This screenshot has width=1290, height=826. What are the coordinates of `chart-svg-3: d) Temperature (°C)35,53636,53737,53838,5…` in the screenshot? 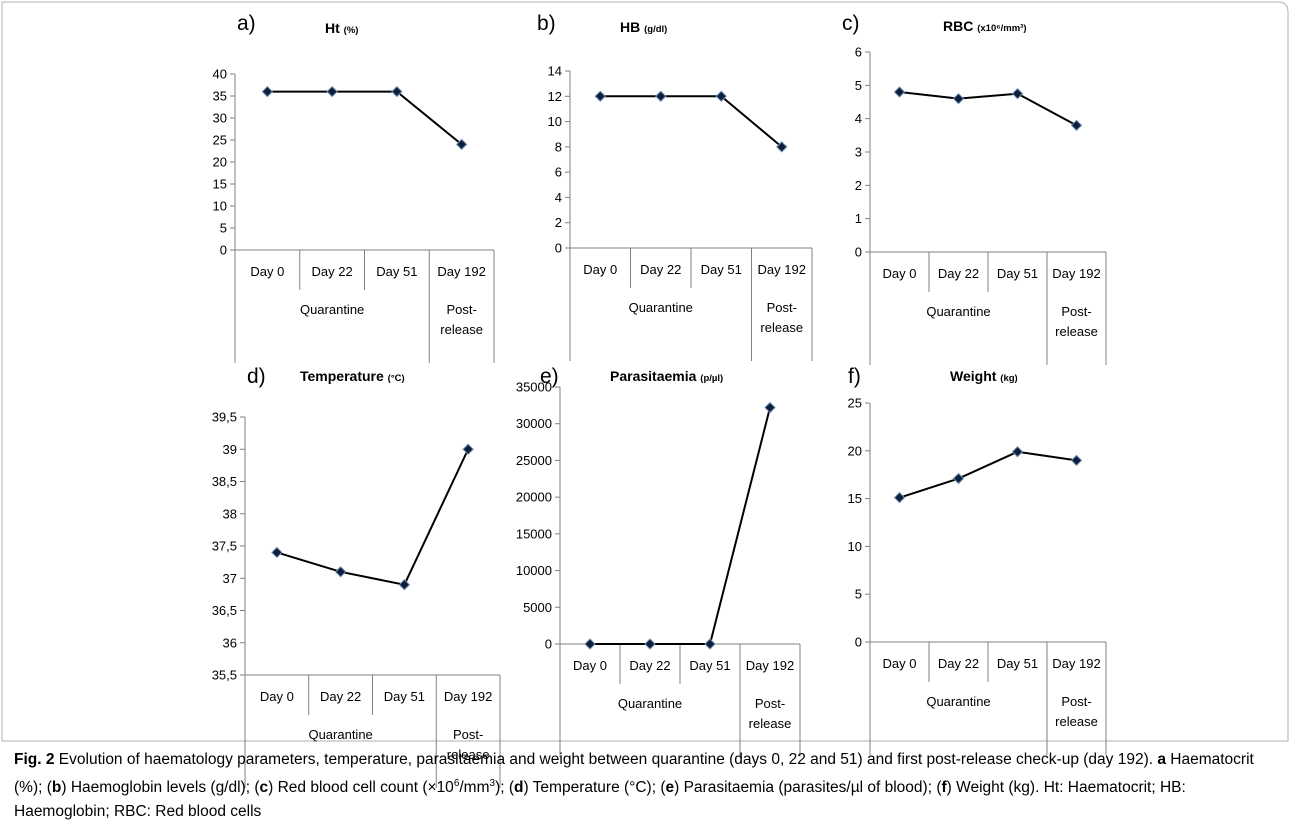 It's located at (356, 576).